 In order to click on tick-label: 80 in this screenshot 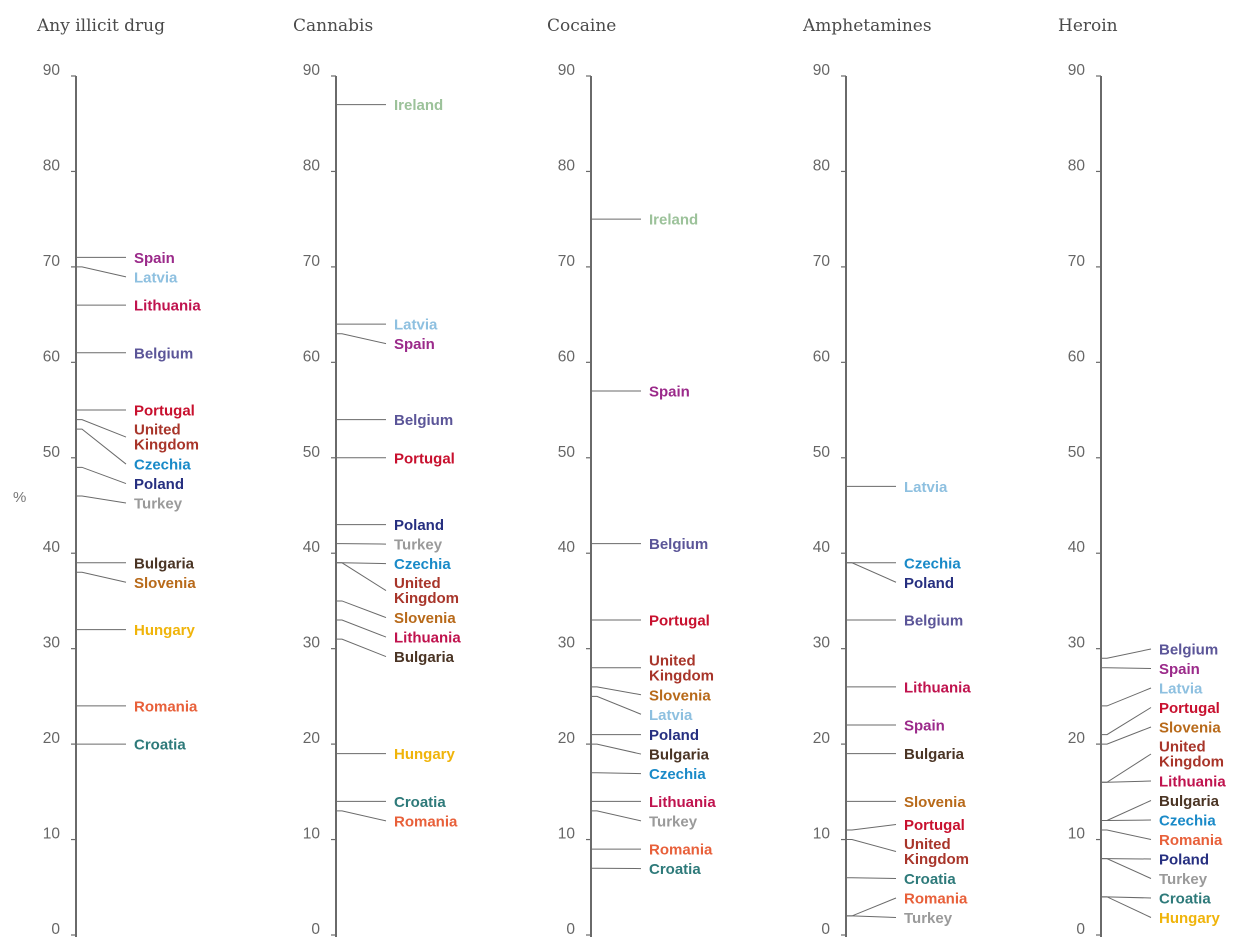, I will do `click(1077, 165)`.